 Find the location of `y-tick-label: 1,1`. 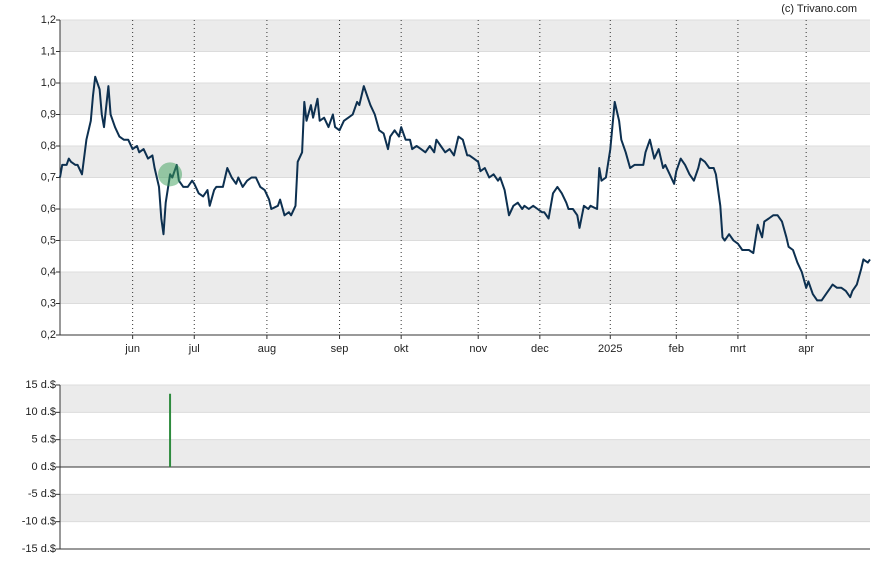

y-tick-label: 1,1 is located at coordinates (48, 51).